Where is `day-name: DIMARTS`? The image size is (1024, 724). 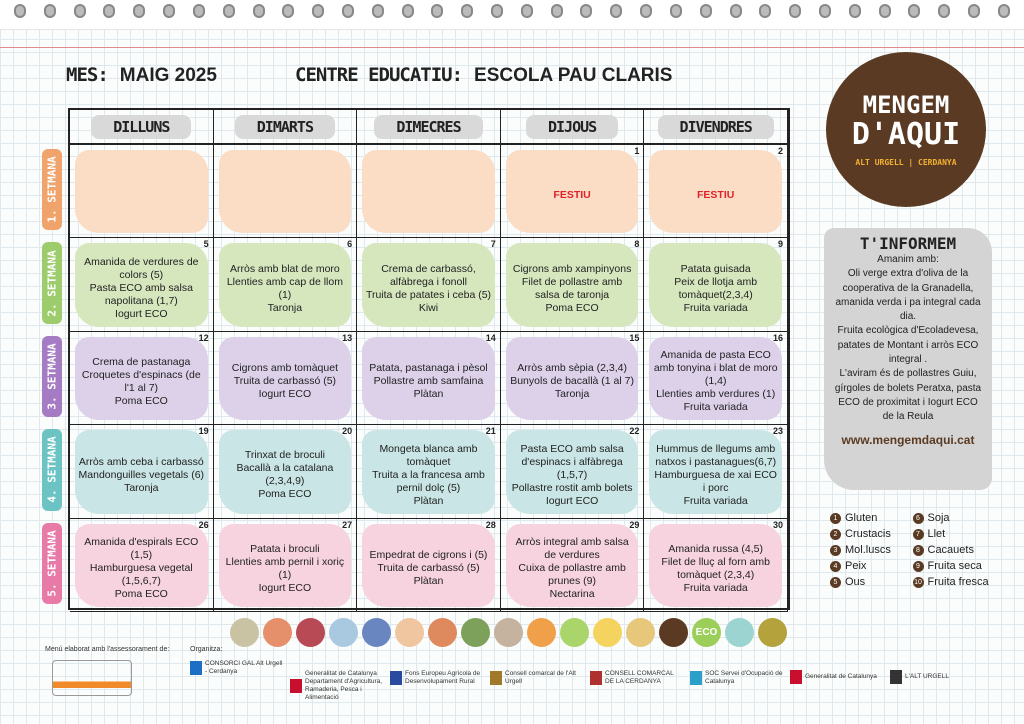
day-name: DIMARTS is located at coordinates (284, 126).